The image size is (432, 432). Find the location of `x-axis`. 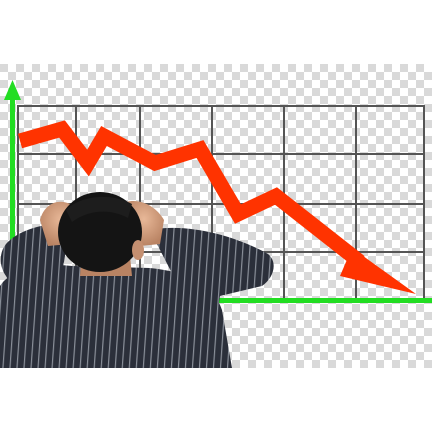

x-axis is located at coordinates (221, 300).